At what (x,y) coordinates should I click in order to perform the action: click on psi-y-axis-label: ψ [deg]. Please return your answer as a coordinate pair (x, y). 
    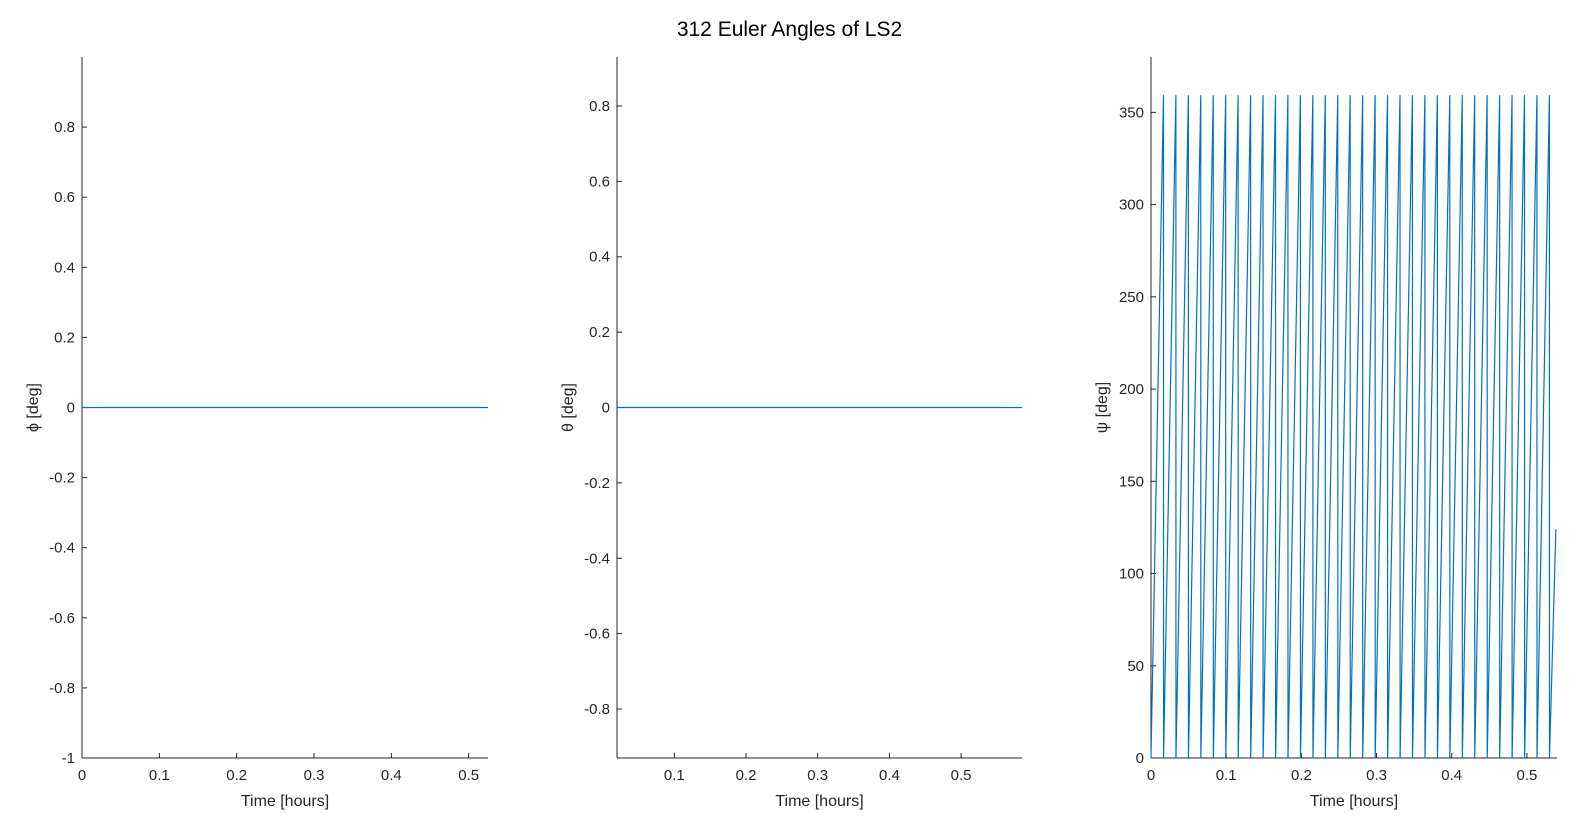
    Looking at the image, I should click on (1102, 407).